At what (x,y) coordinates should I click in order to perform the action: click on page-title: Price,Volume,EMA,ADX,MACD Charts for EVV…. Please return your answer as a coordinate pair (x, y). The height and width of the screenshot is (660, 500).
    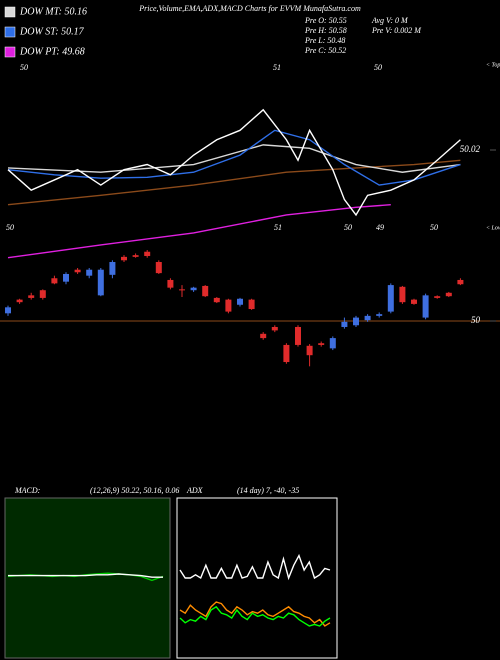
    Looking at the image, I should click on (249, 8).